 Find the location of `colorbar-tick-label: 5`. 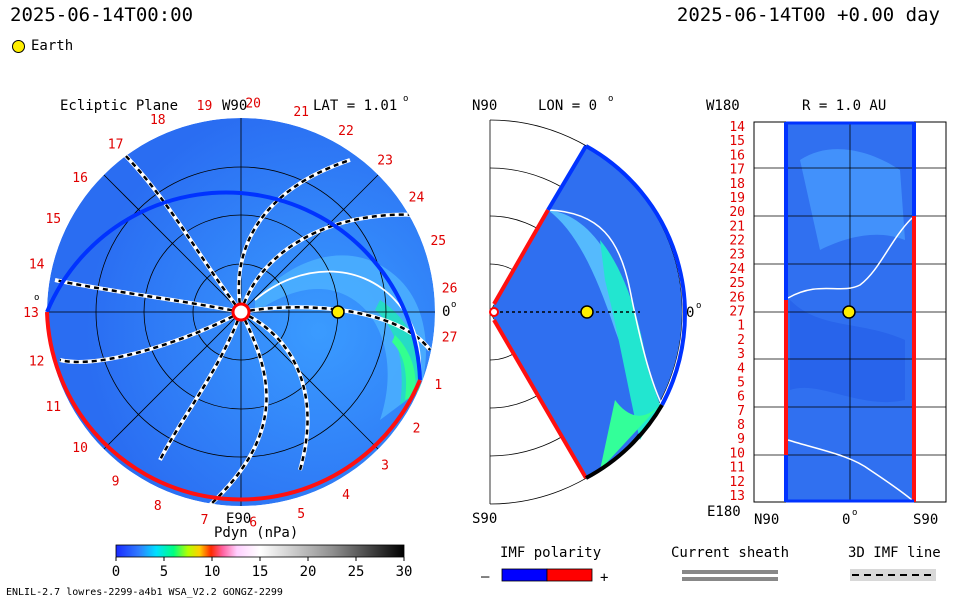

colorbar-tick-label: 5 is located at coordinates (164, 572).